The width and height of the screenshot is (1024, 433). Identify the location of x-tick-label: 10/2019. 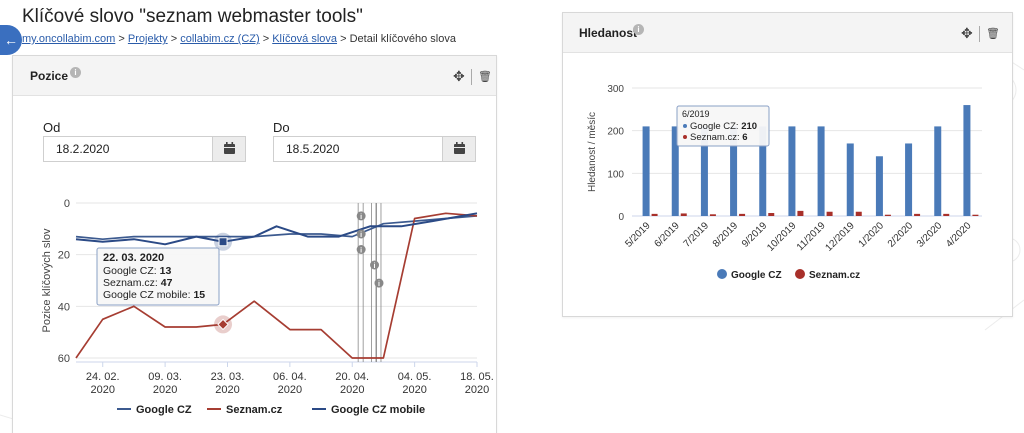
(782, 237).